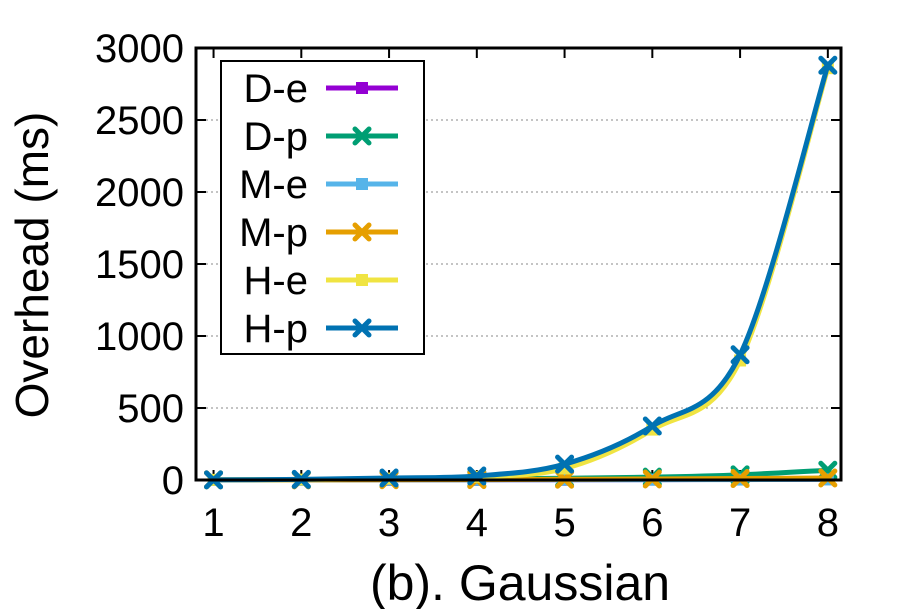 The width and height of the screenshot is (913, 609). What do you see at coordinates (273, 185) in the screenshot?
I see `legend-label: M-e` at bounding box center [273, 185].